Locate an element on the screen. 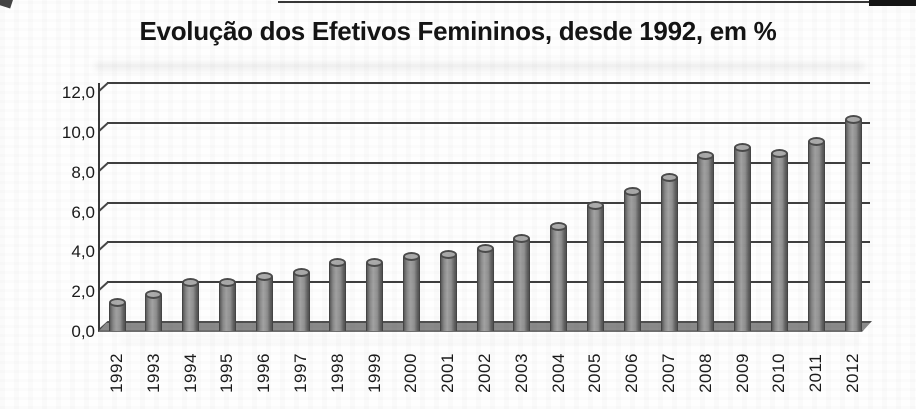 The width and height of the screenshot is (916, 409). bar-cap-1998 is located at coordinates (338, 263).